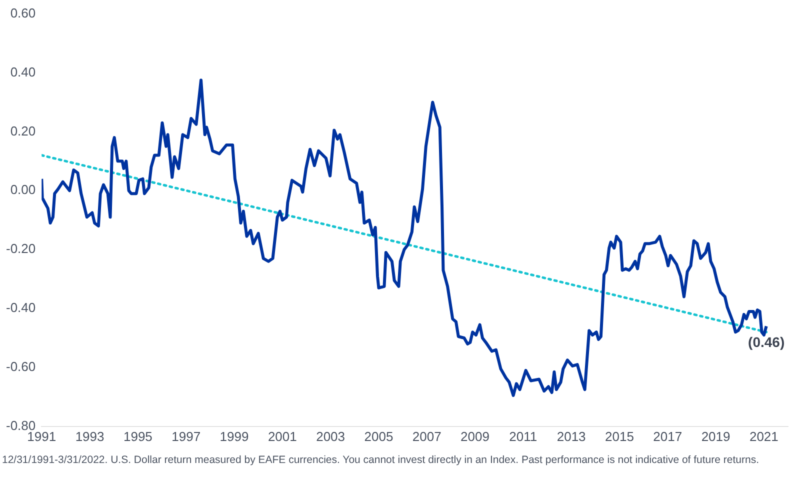 The image size is (800, 489). What do you see at coordinates (763, 436) in the screenshot?
I see `x-tick-label: 2021` at bounding box center [763, 436].